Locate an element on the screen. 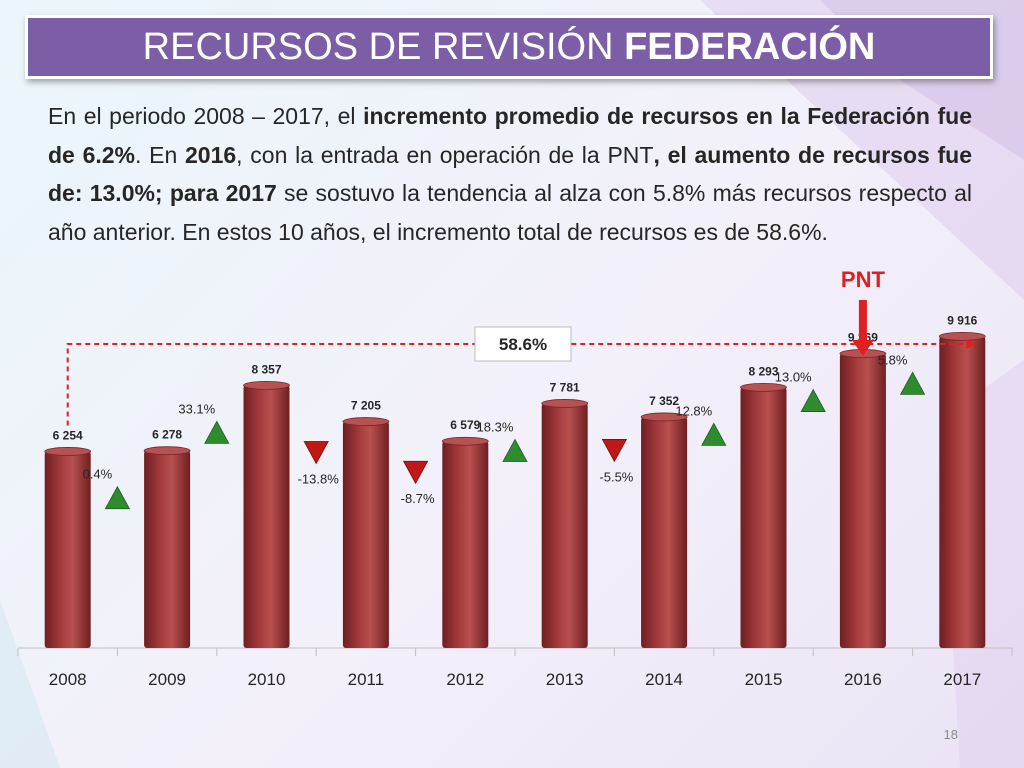 This screenshot has width=1024, height=768. change-label: 5.8% is located at coordinates (893, 359).